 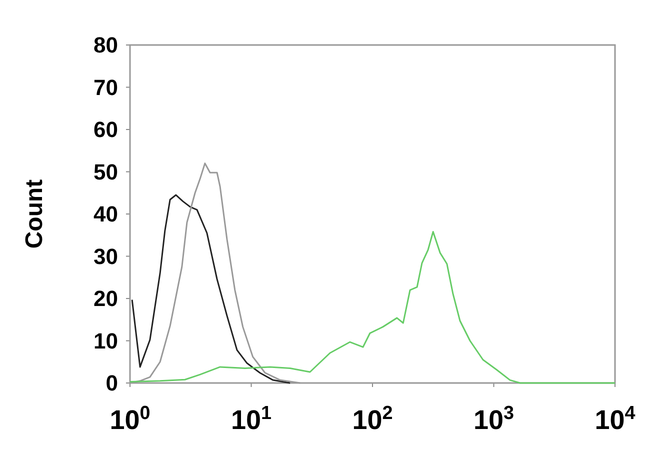 What do you see at coordinates (251, 418) in the screenshot?
I see `x-tick-label: 10$^{1}$` at bounding box center [251, 418].